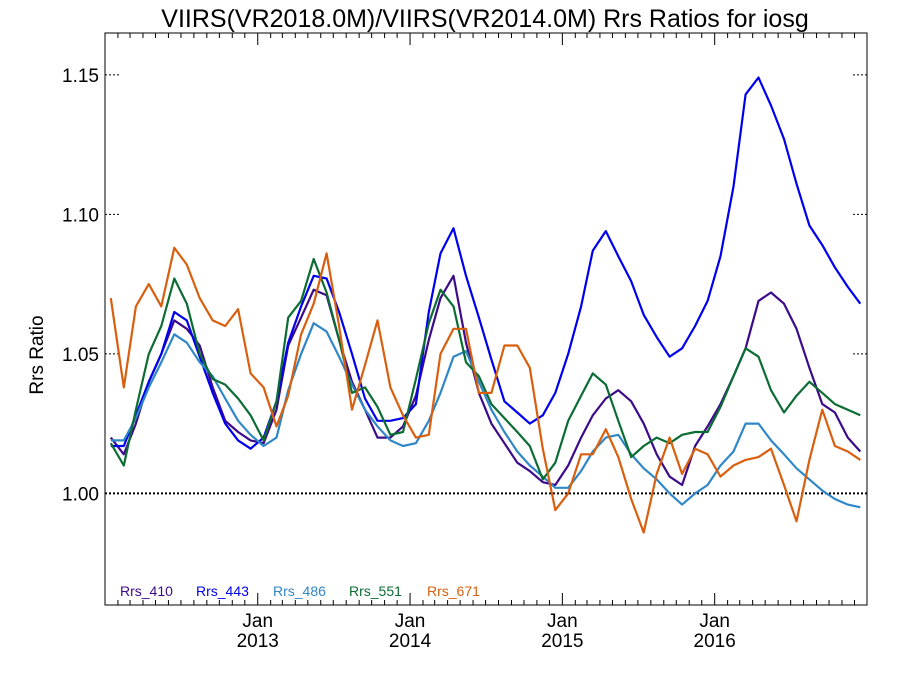  Describe the element at coordinates (562, 641) in the screenshot. I see `x-tick-label-year: 2015` at that location.